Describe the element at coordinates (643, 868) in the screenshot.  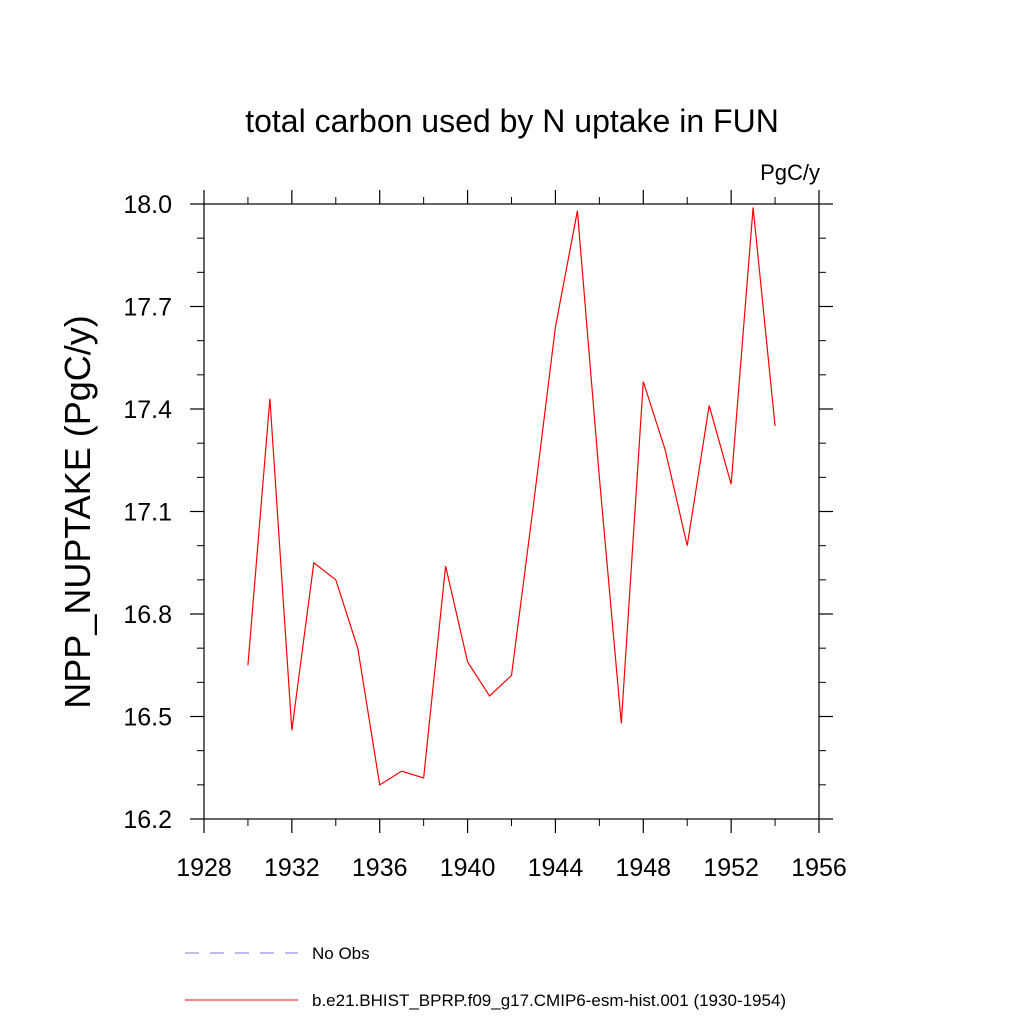
I see `x-tick-label: 1948` at that location.